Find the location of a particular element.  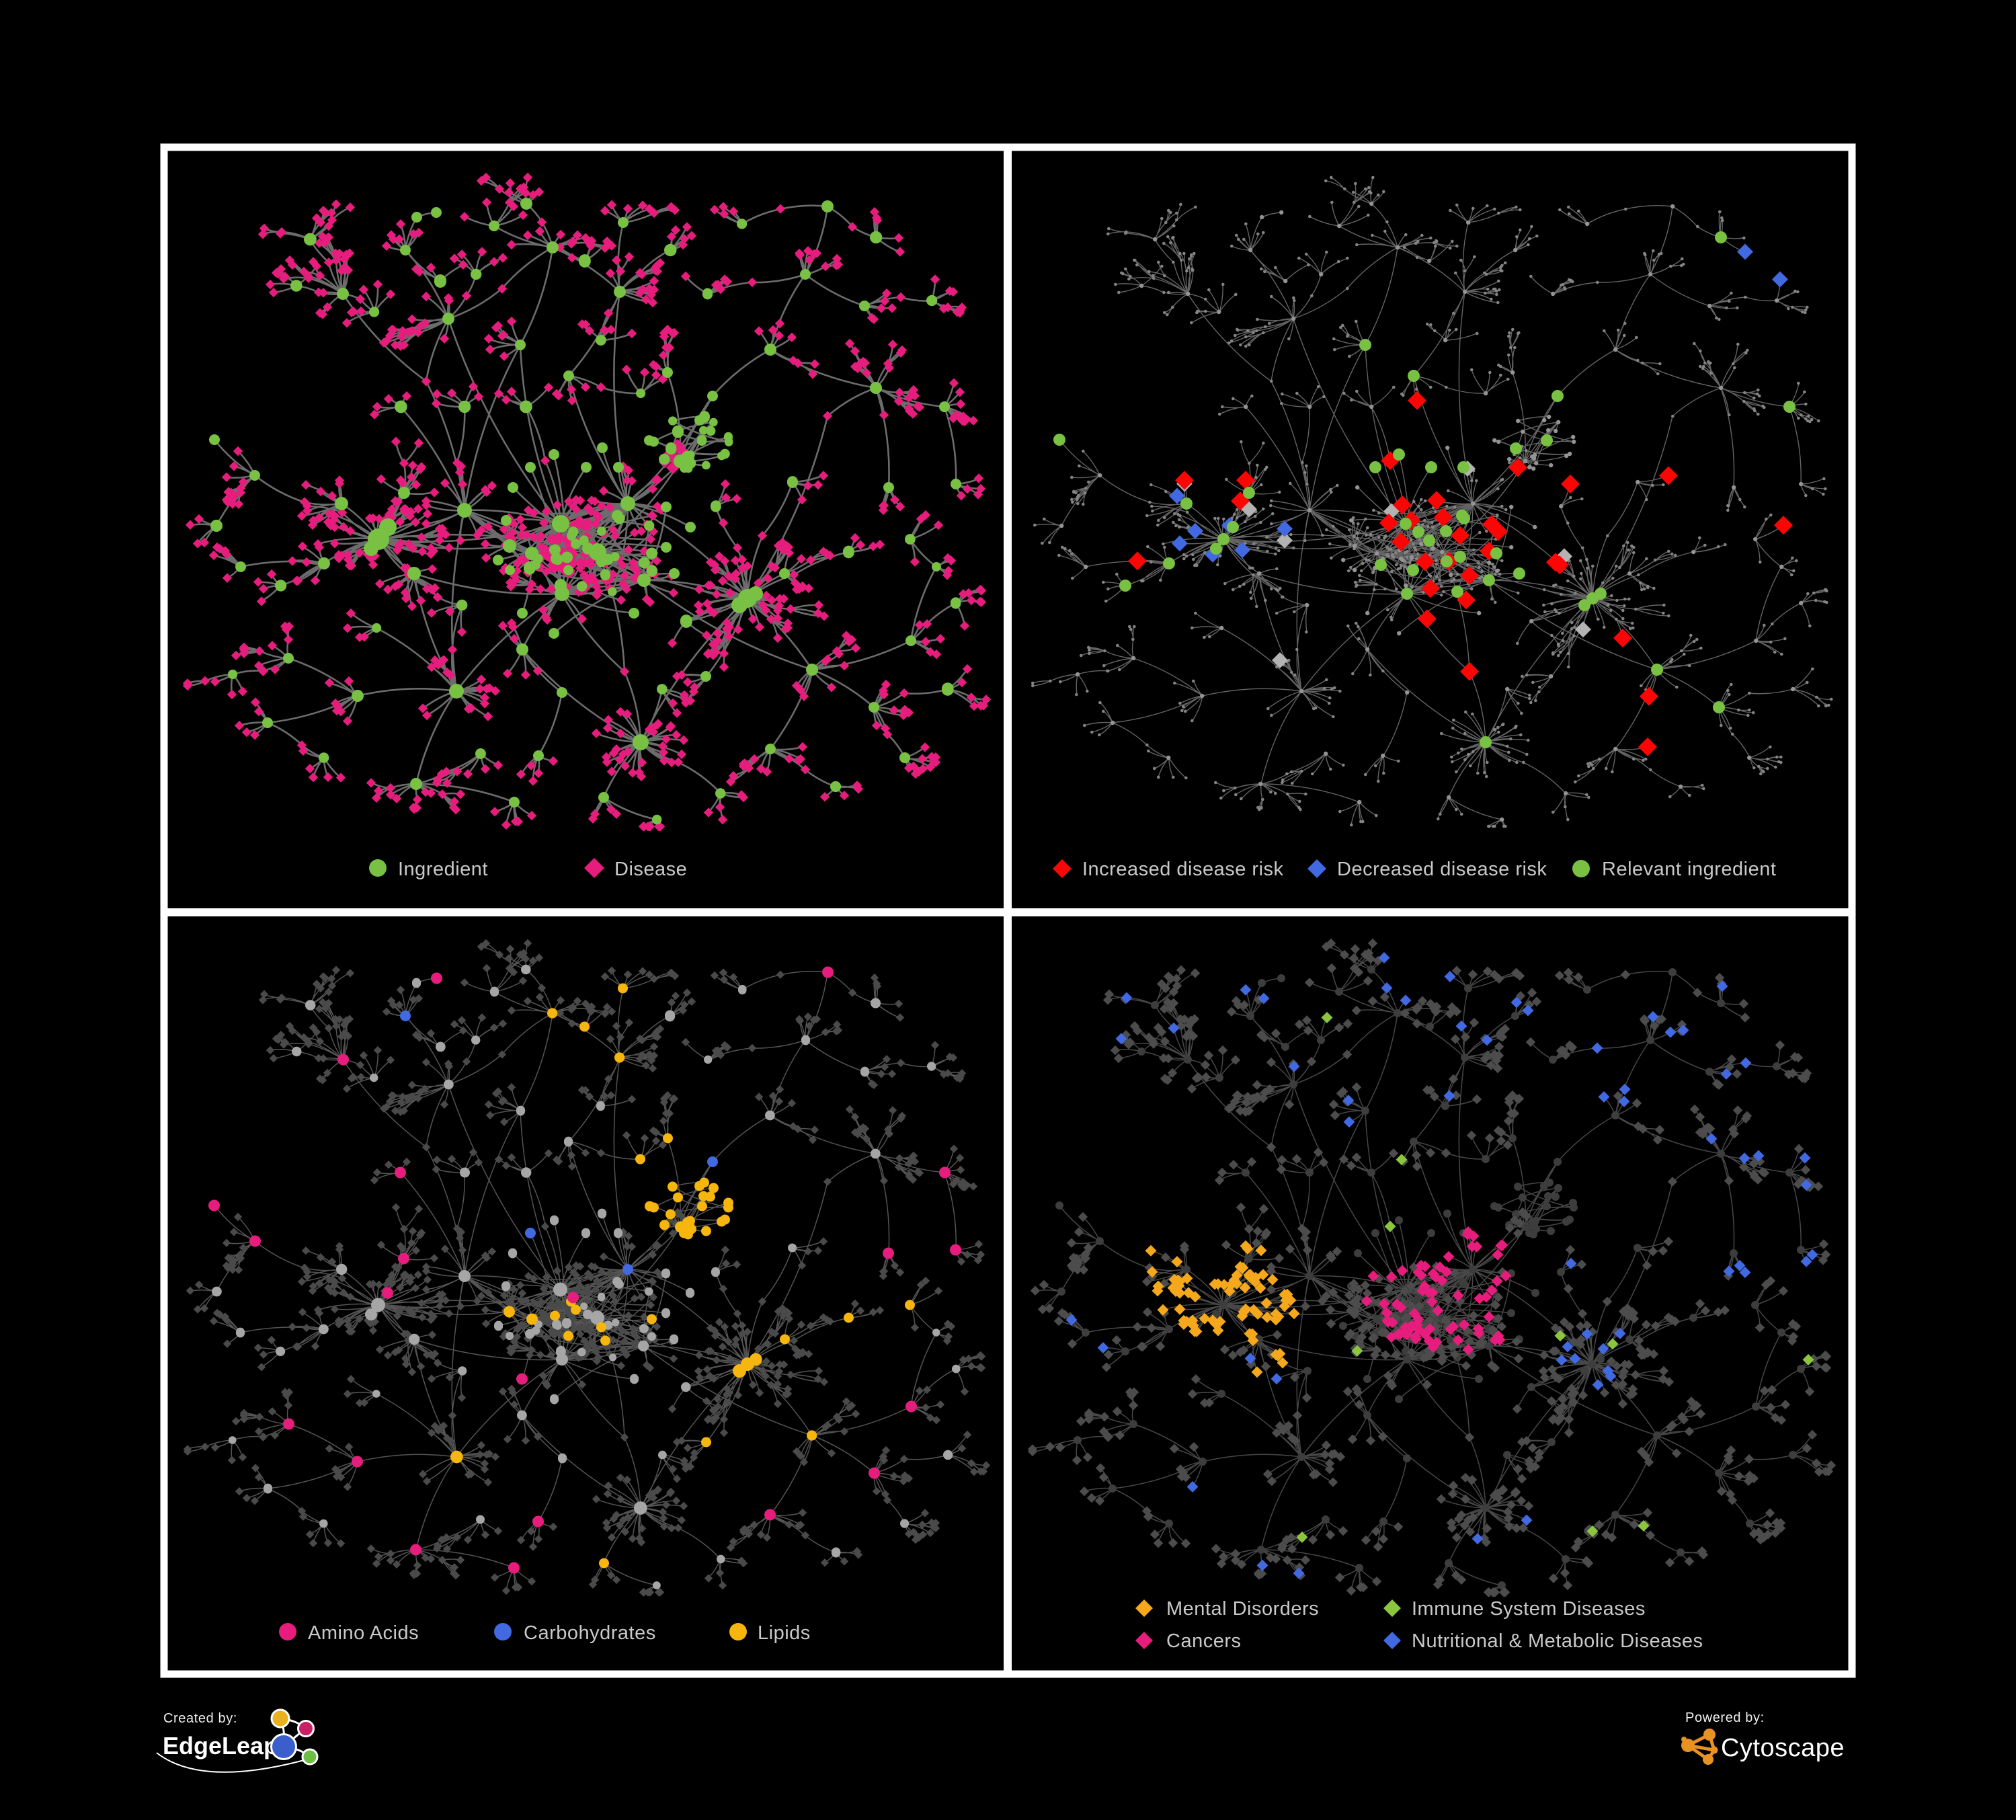

svg-text: Amino Acids is located at coordinates (363, 1633).